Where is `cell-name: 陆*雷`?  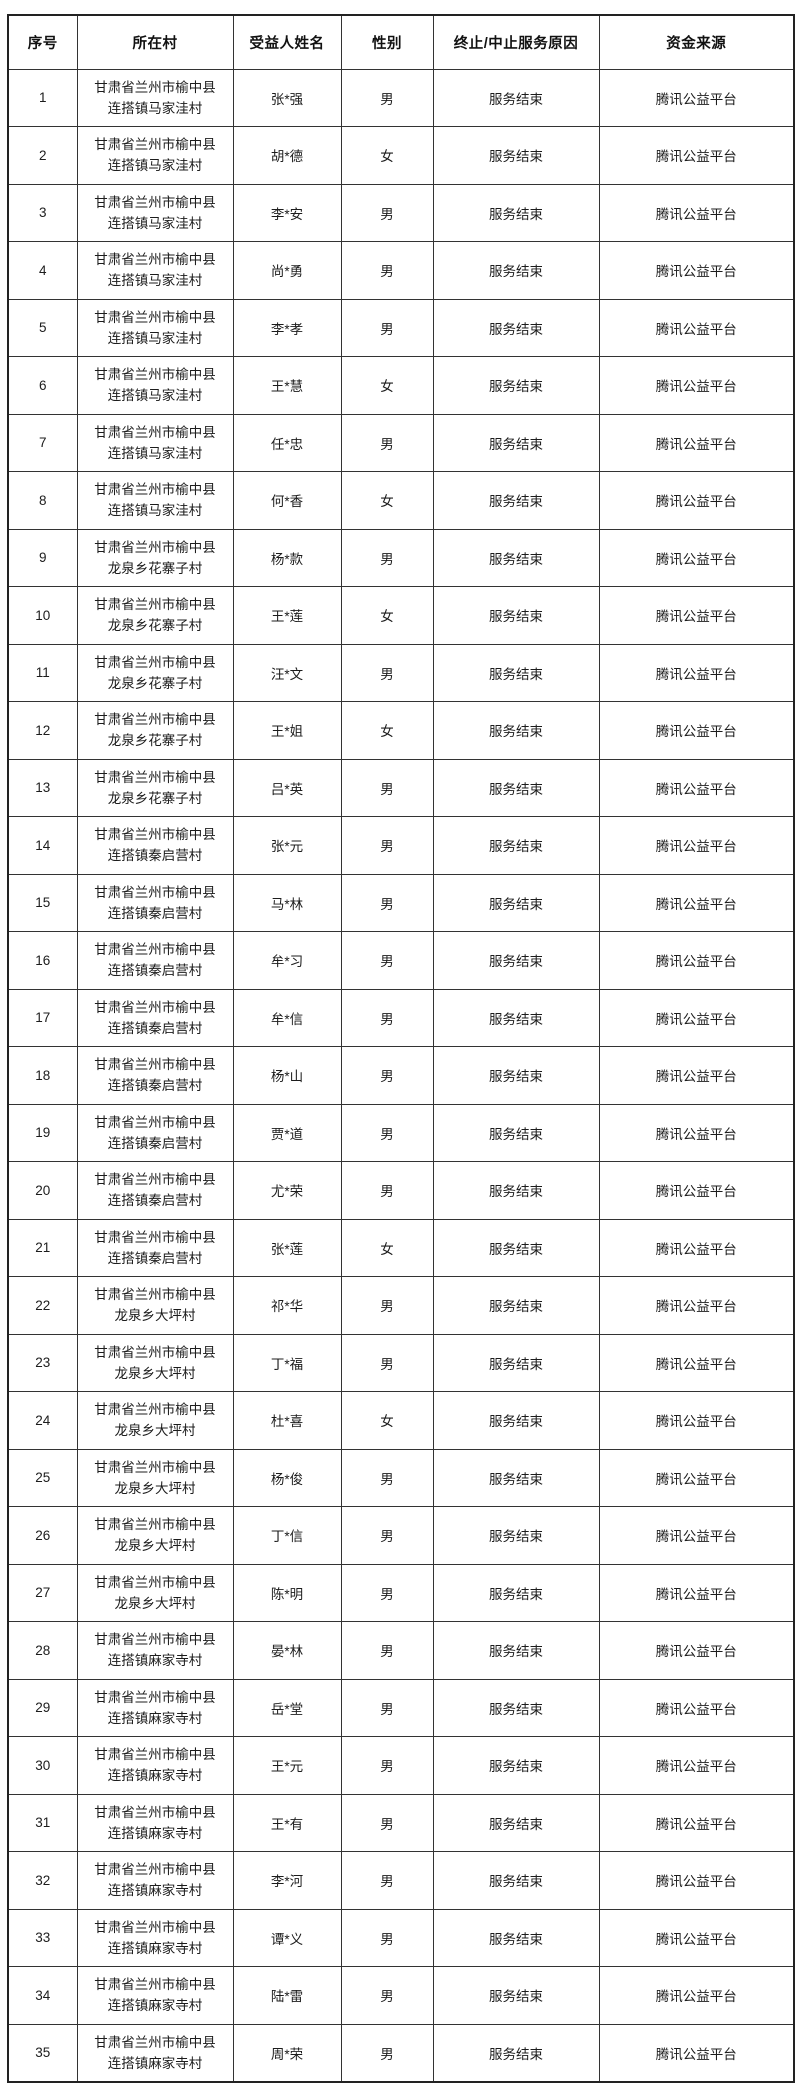
cell-name: 陆*雷 is located at coordinates (287, 1995).